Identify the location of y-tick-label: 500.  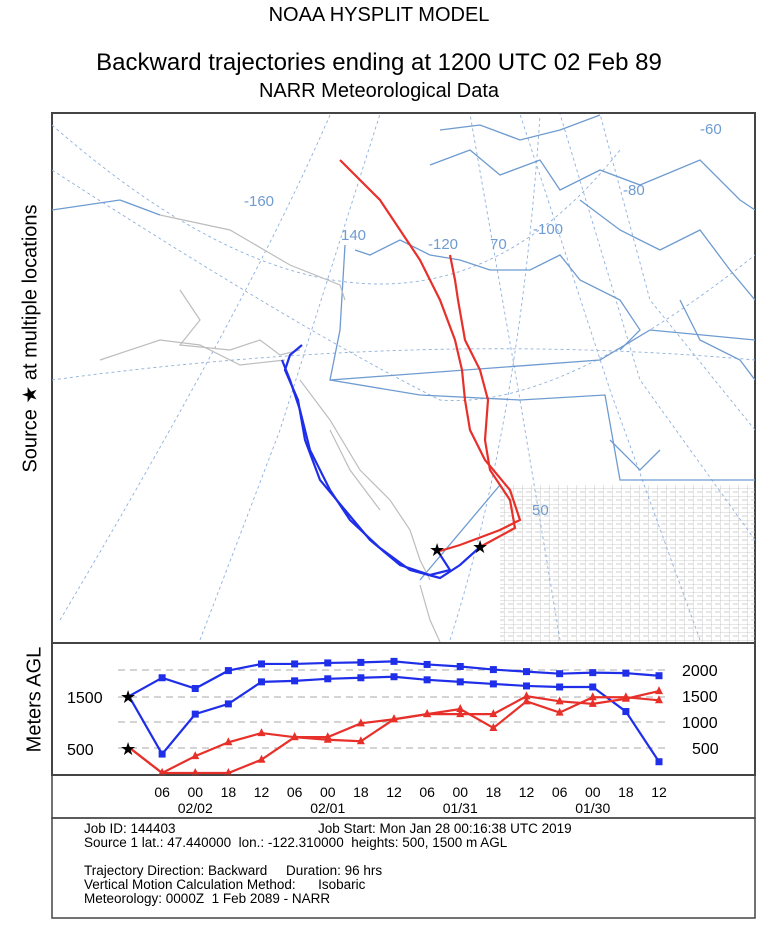
(80, 750).